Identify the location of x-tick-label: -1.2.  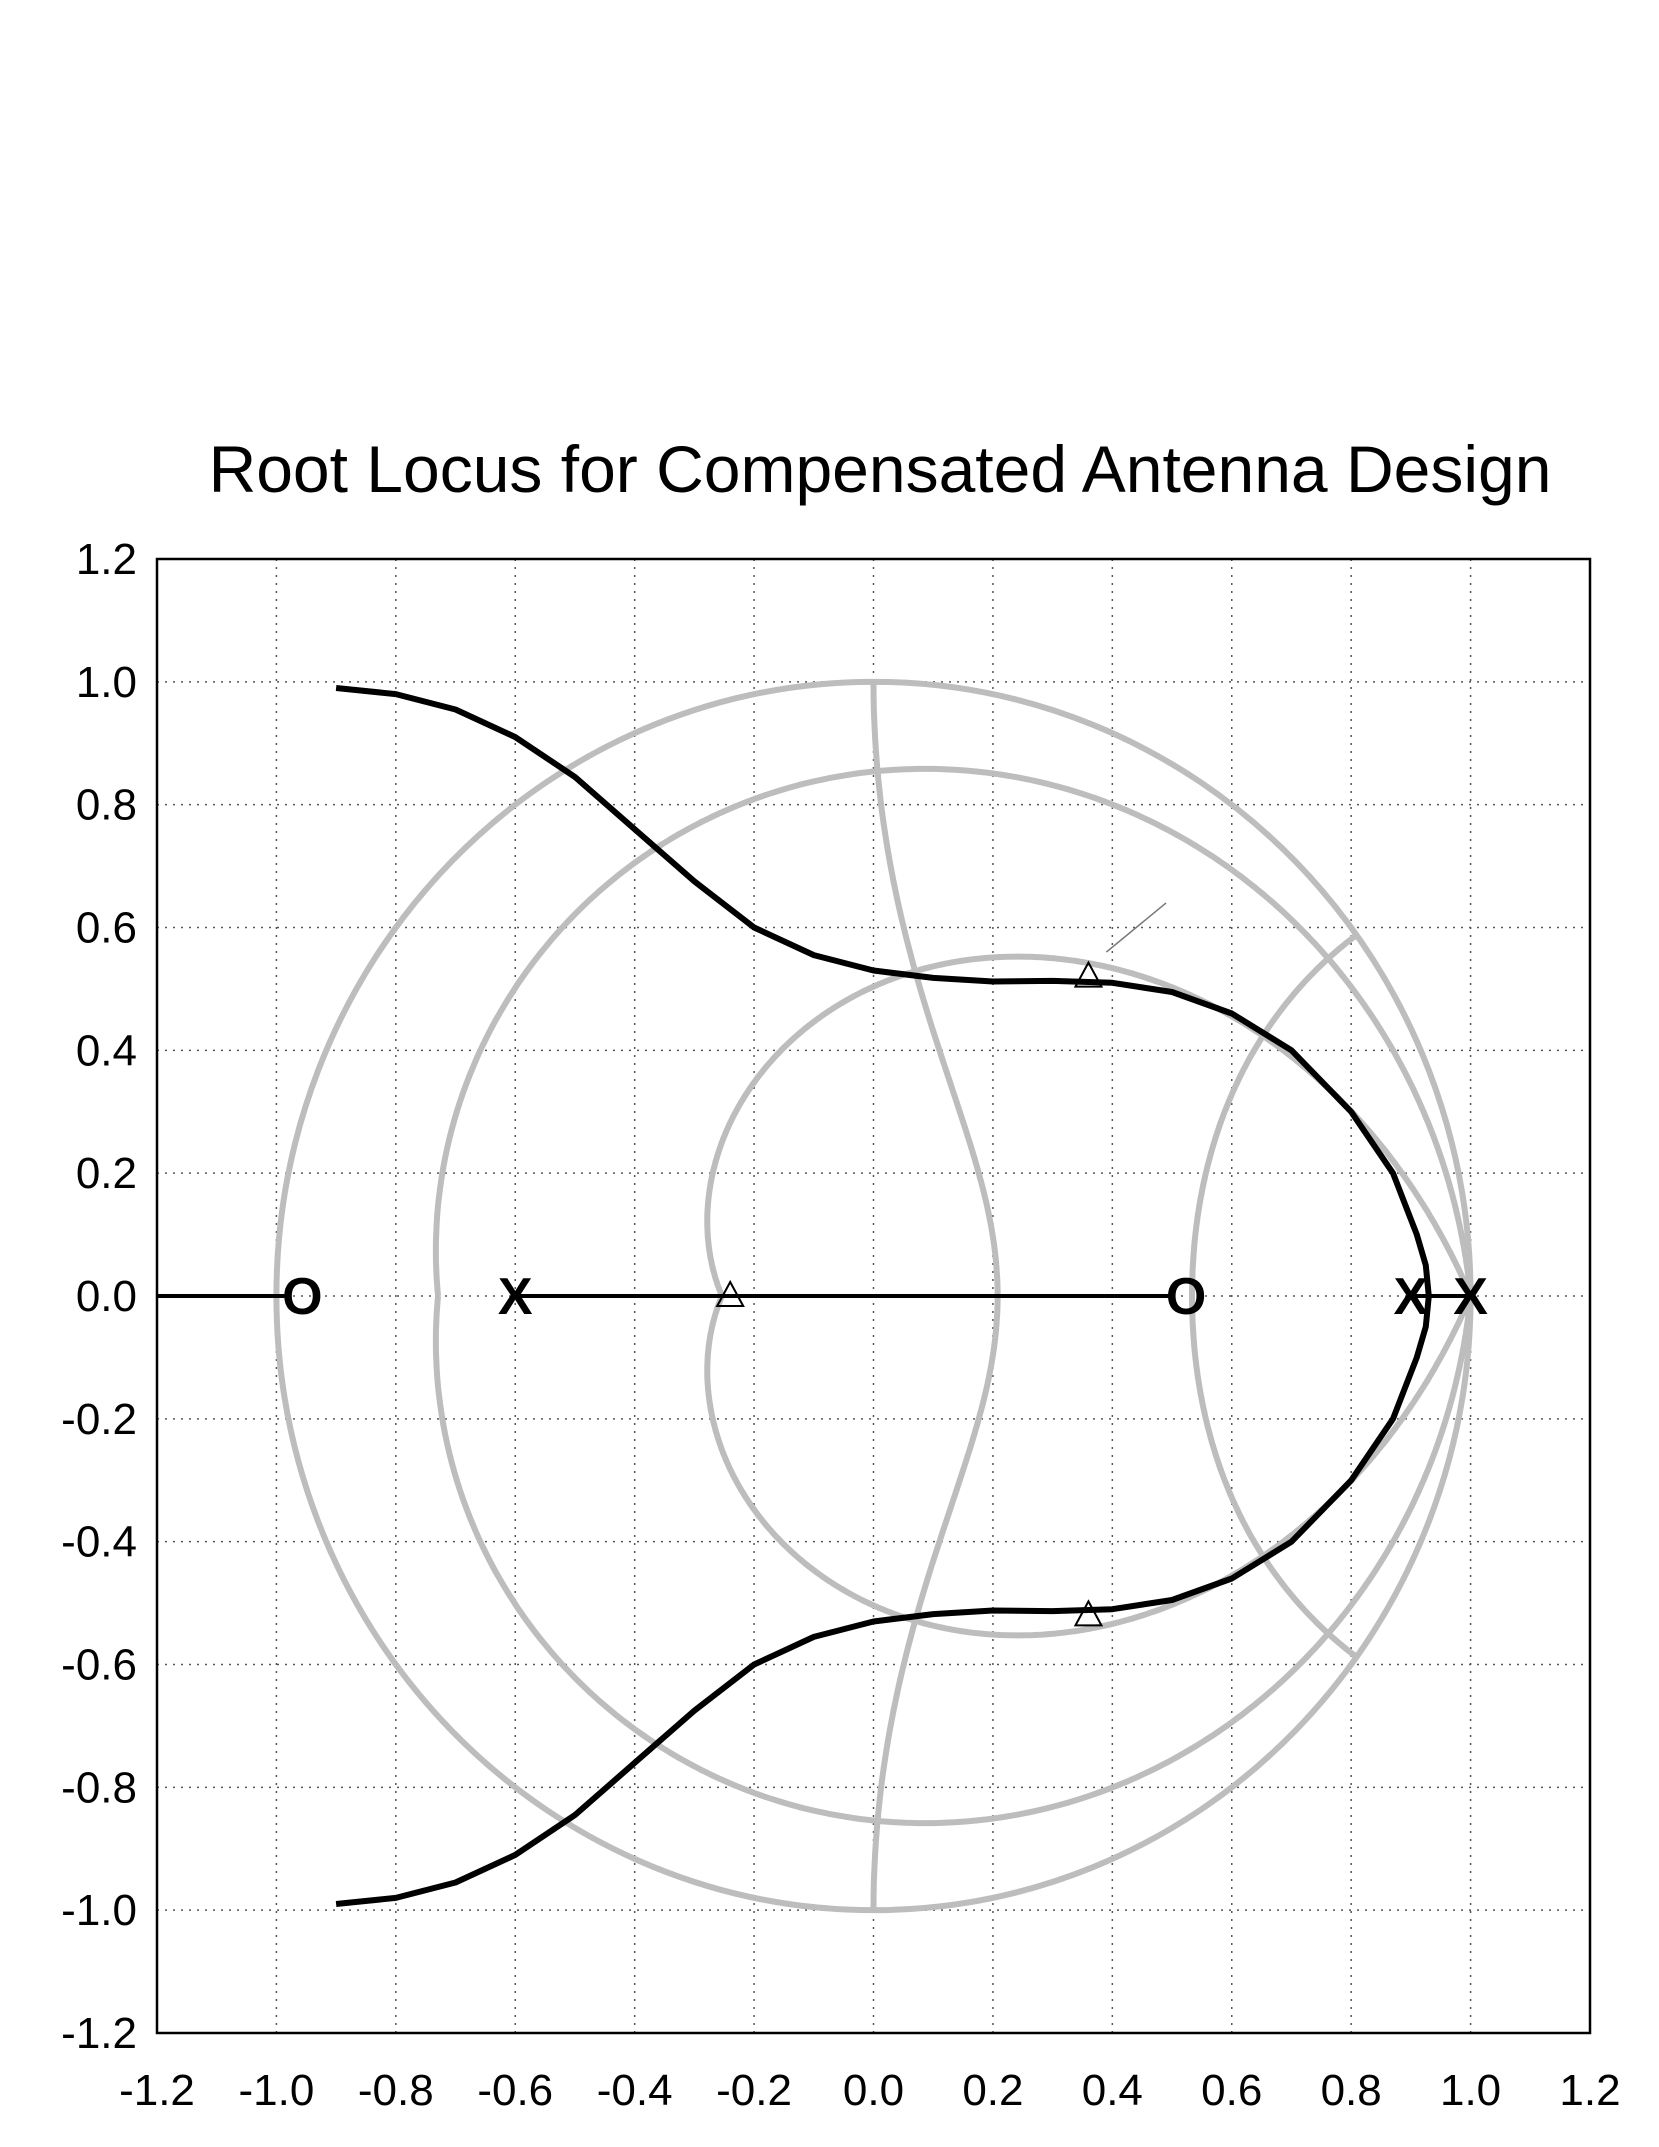
(157, 2090).